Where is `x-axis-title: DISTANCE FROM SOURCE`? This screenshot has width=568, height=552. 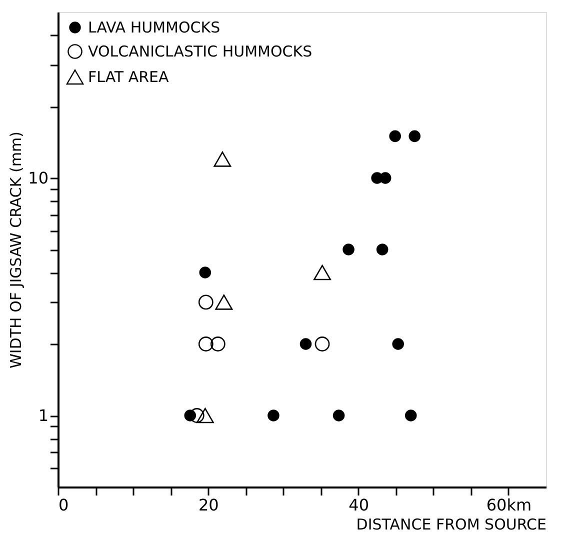
x-axis-title: DISTANCE FROM SOURCE is located at coordinates (451, 525).